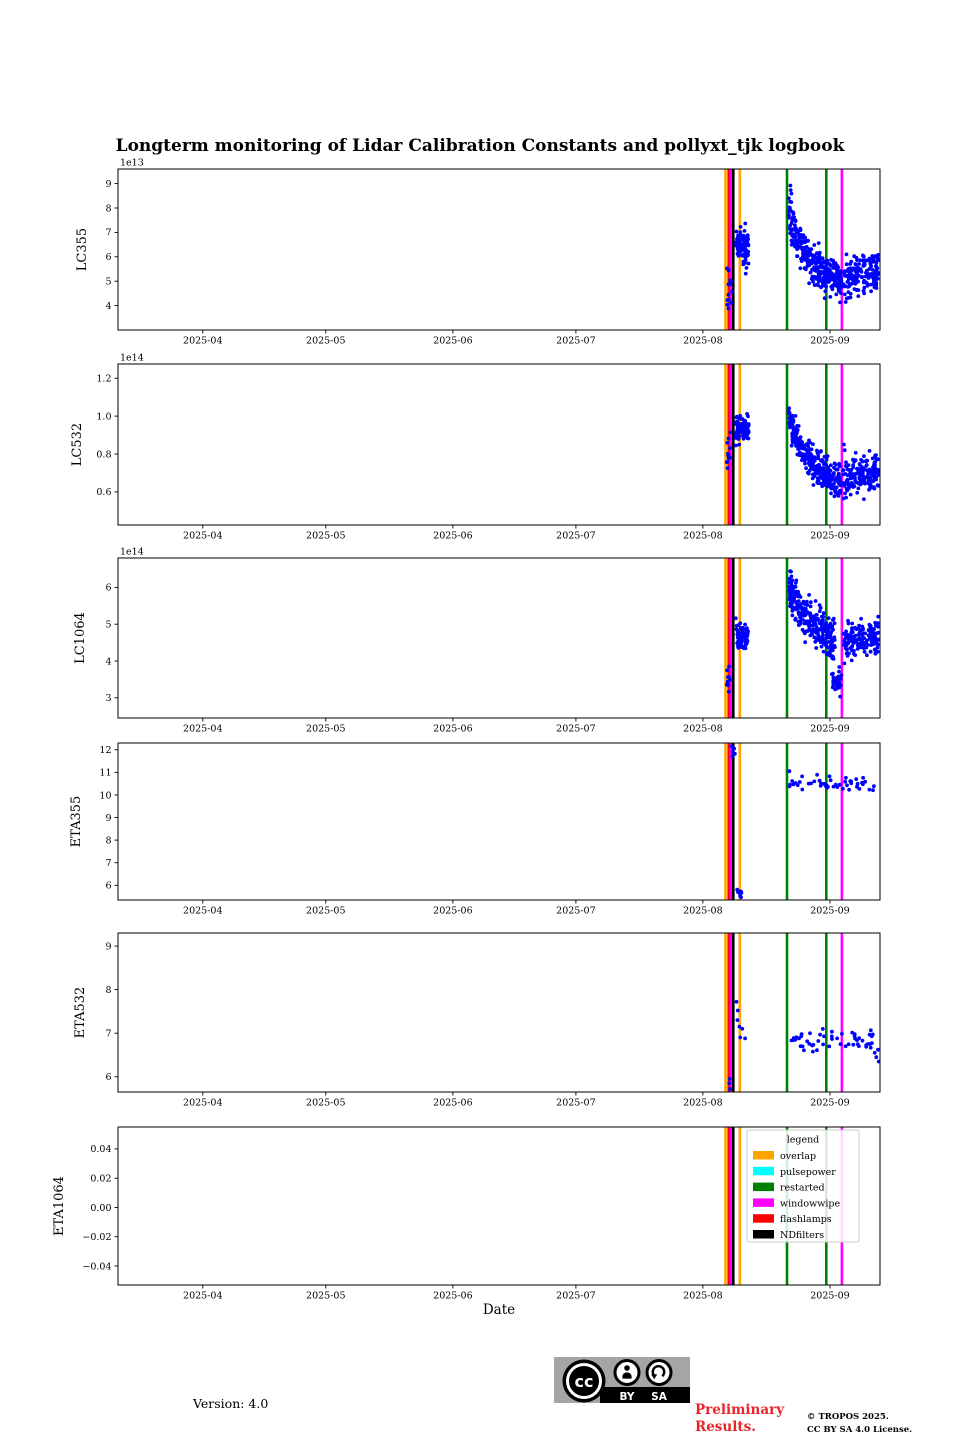 This screenshot has height=1440, width=960. I want to click on sa-arrow-icon, so click(659, 1372).